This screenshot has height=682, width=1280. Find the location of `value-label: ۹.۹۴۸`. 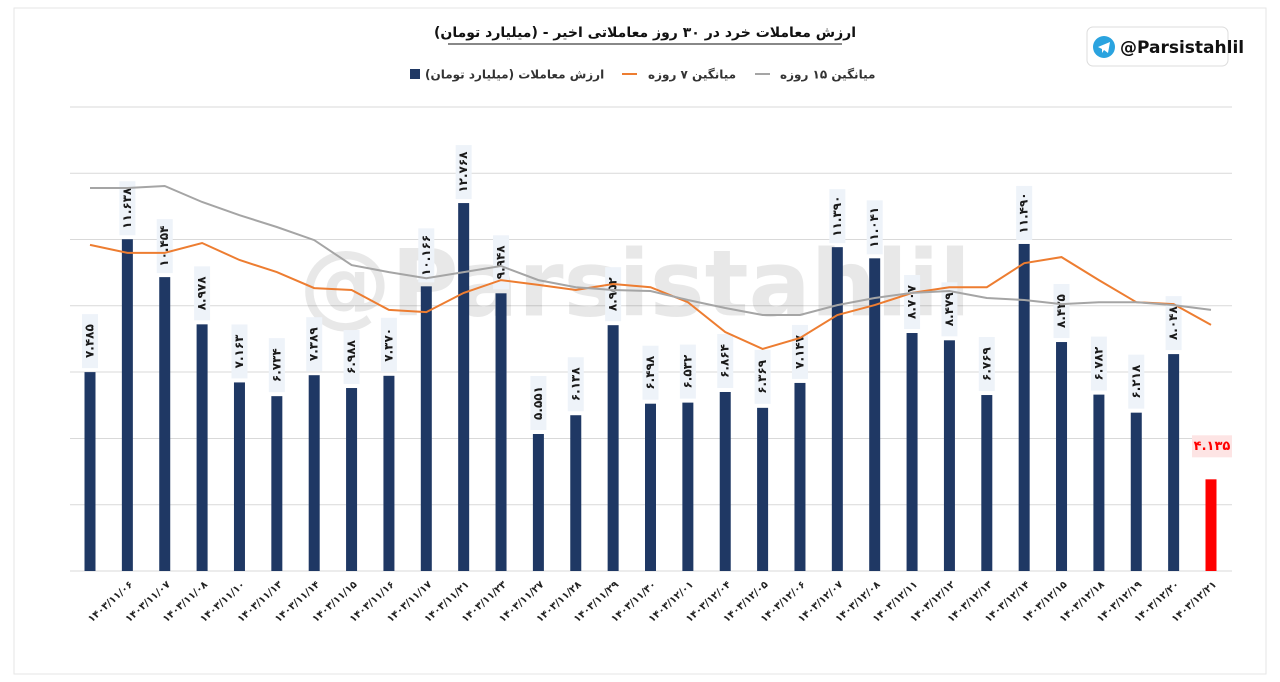

value-label: ۹.۹۴۸ is located at coordinates (501, 262).